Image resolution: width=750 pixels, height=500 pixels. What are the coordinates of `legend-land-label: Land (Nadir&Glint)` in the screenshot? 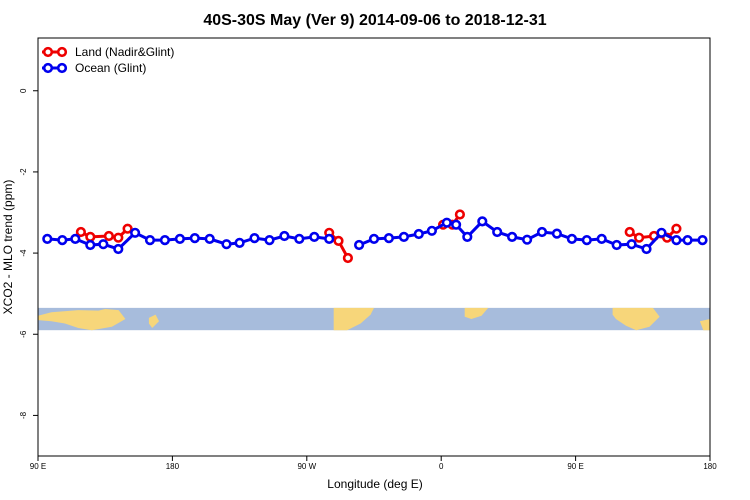 It's located at (124, 52).